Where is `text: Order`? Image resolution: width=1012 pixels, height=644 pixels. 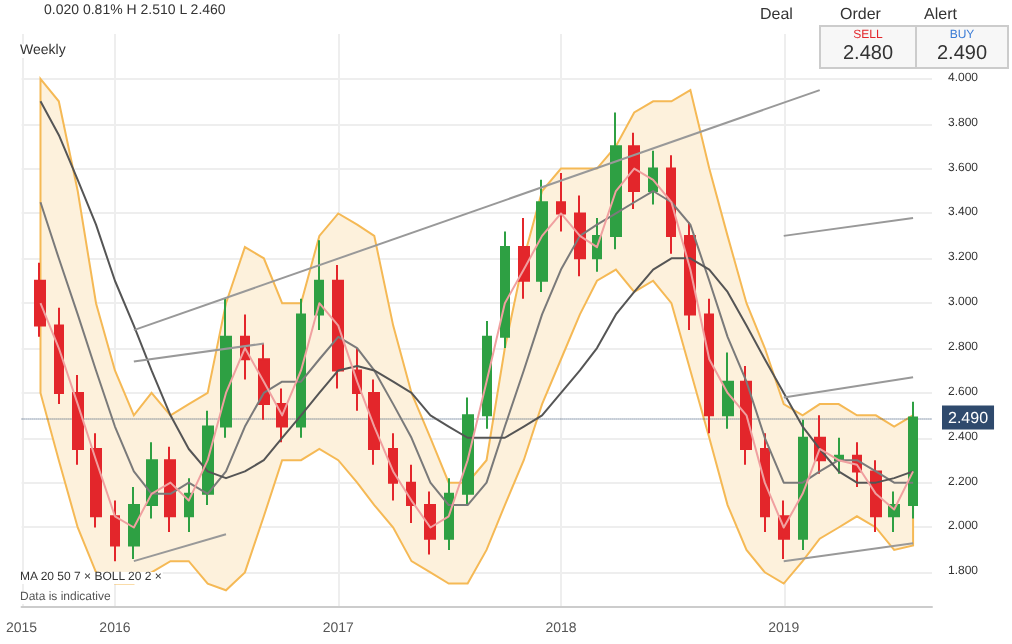 text: Order is located at coordinates (861, 14).